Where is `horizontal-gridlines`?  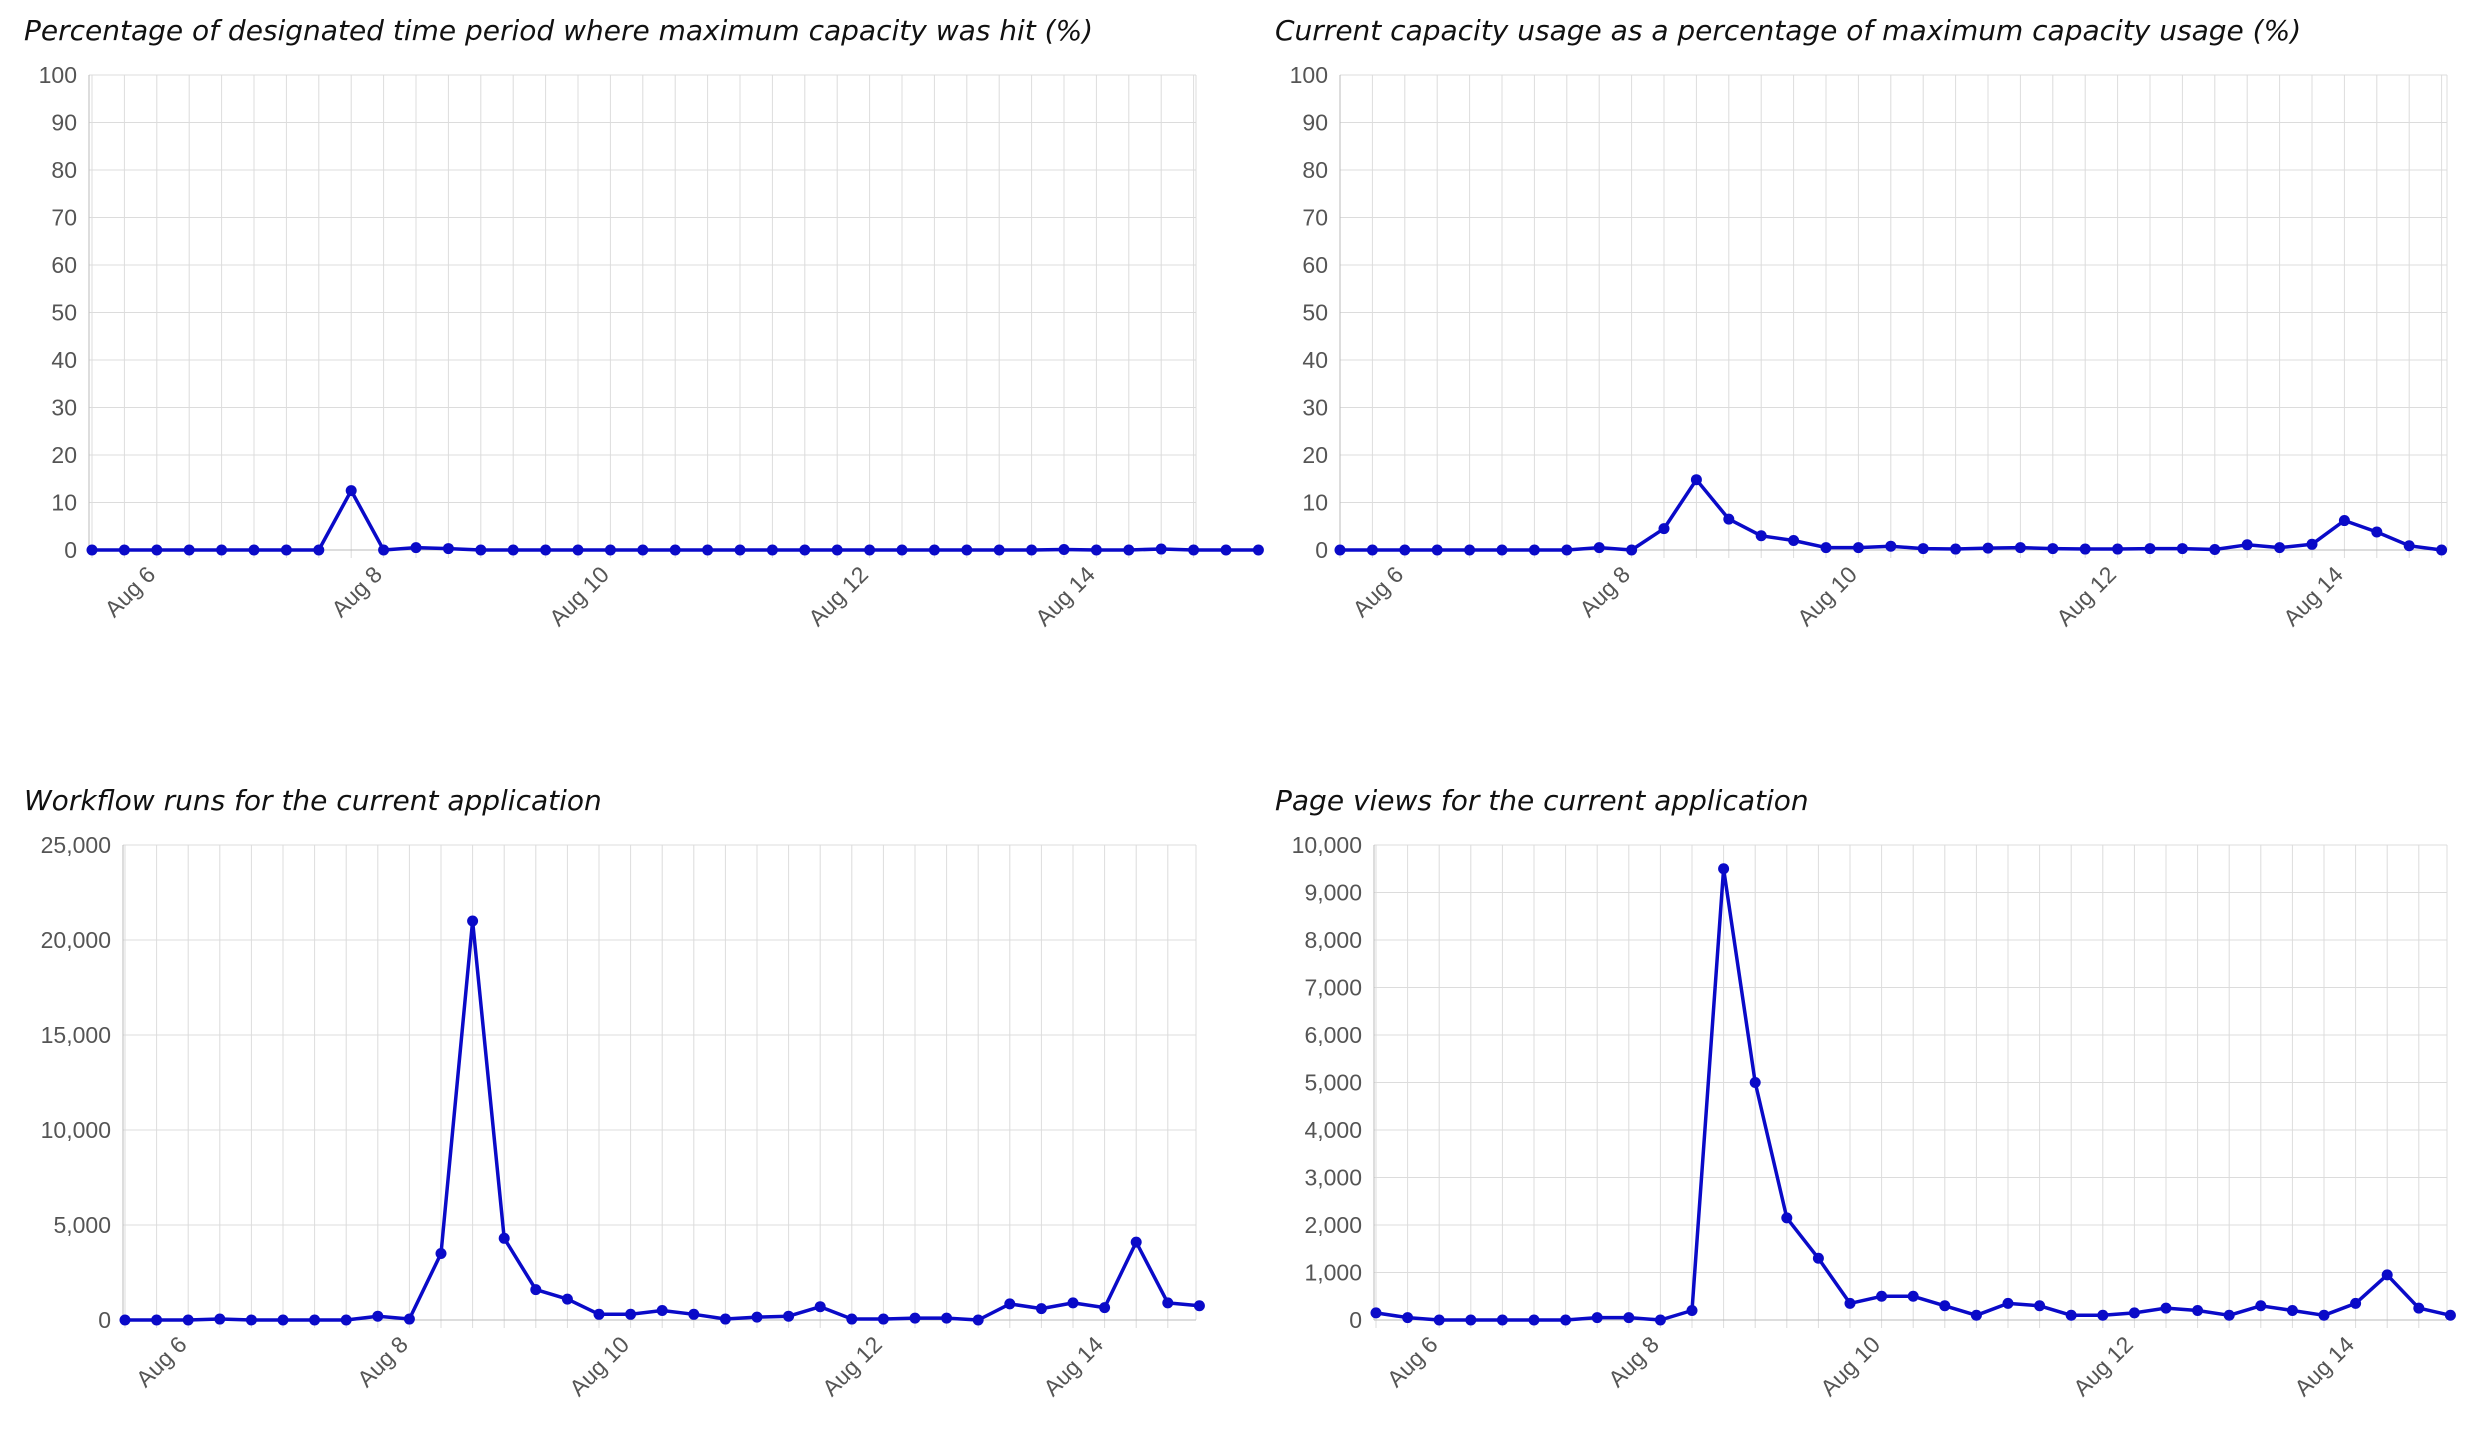 horizontal-gridlines is located at coordinates (1893, 312).